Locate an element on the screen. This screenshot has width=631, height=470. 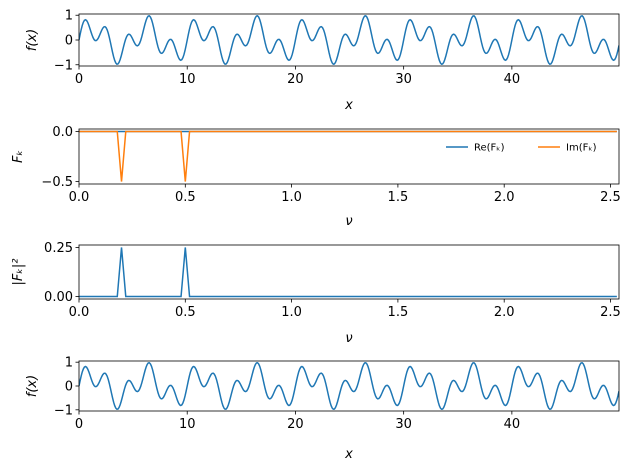
legend-entry: Im(Fₖ) is located at coordinates (581, 148).